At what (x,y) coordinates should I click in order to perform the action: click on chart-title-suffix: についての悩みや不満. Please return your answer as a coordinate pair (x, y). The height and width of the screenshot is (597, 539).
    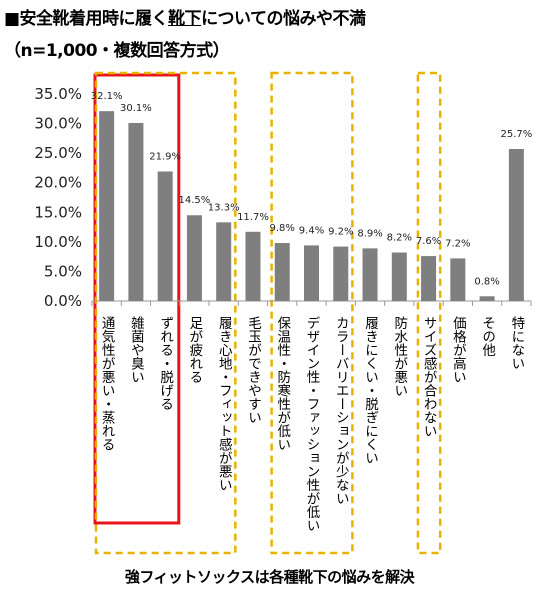
    Looking at the image, I should click on (283, 19).